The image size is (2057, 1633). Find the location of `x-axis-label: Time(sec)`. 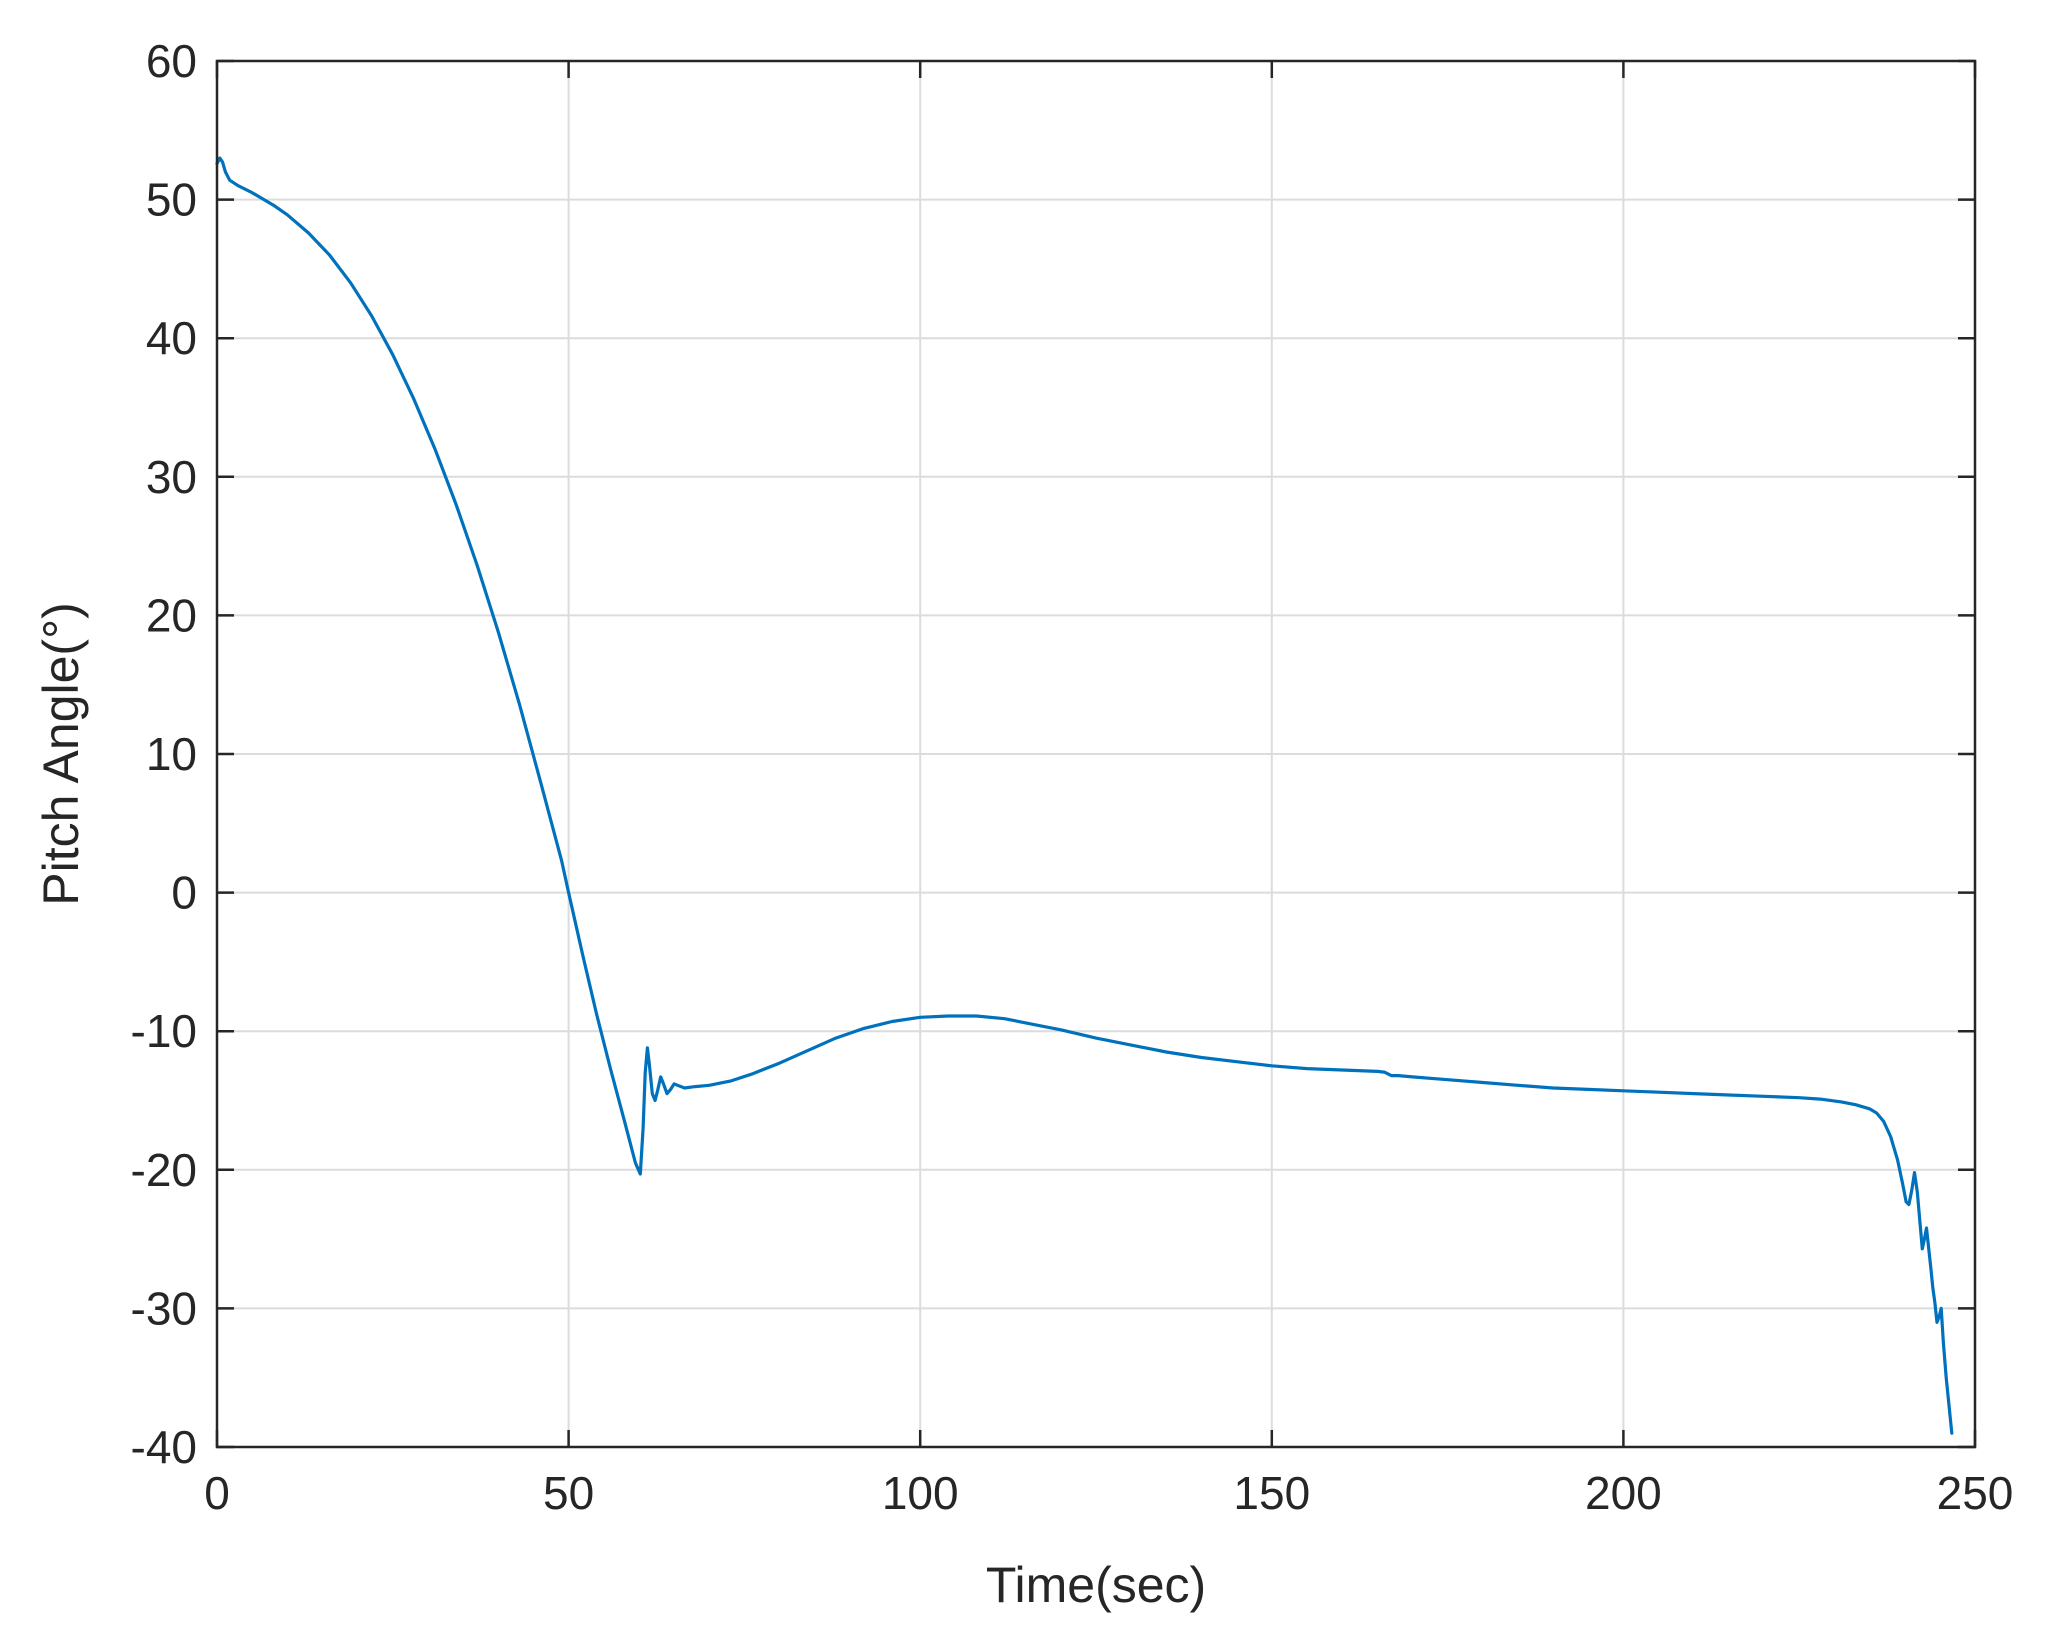

x-axis-label: Time(sec) is located at coordinates (1096, 1585).